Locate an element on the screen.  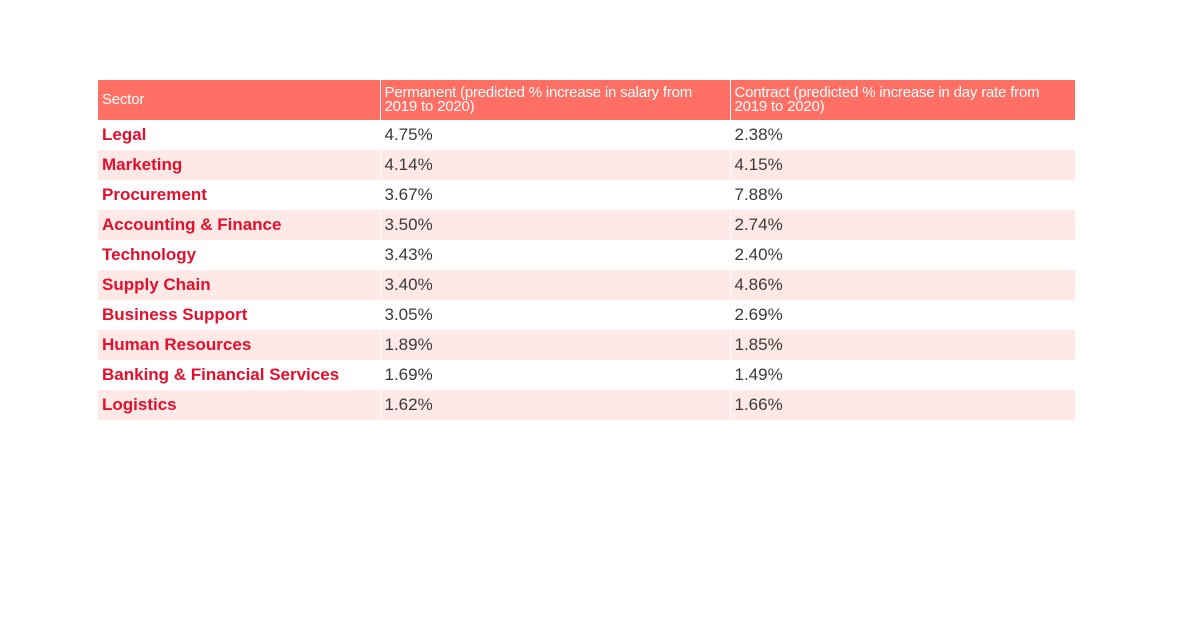
table-row: Technology 3.43% 2.40% is located at coordinates (586, 255).